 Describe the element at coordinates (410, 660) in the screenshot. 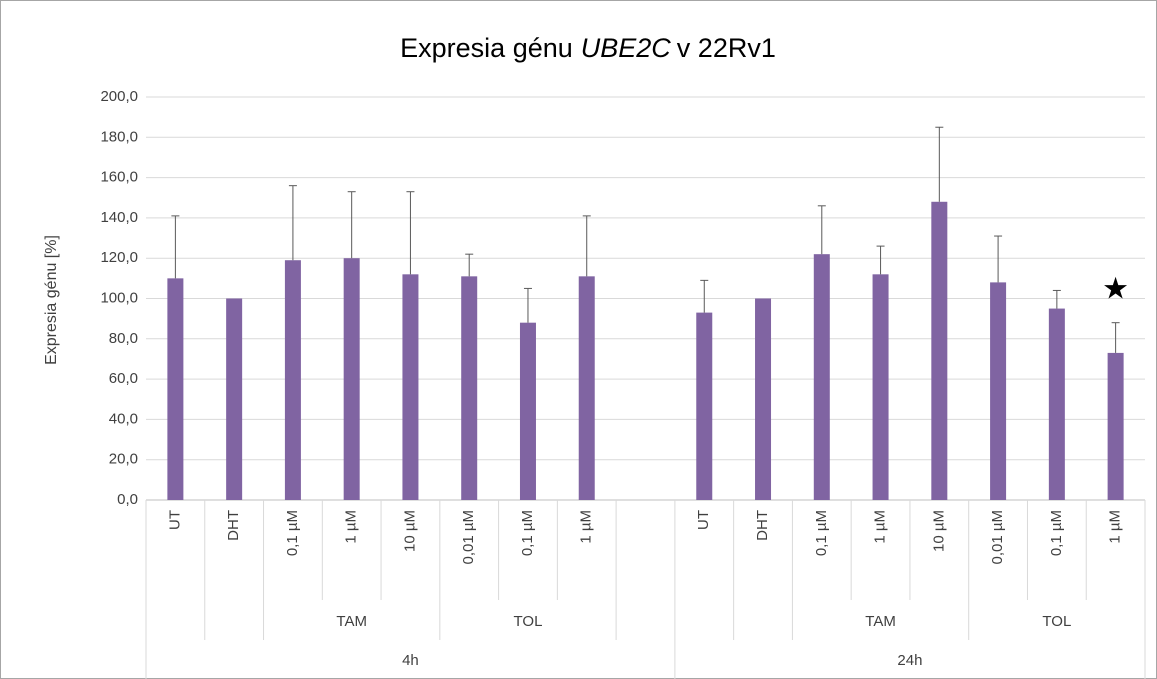

I see `supergroup-label: 4h` at that location.